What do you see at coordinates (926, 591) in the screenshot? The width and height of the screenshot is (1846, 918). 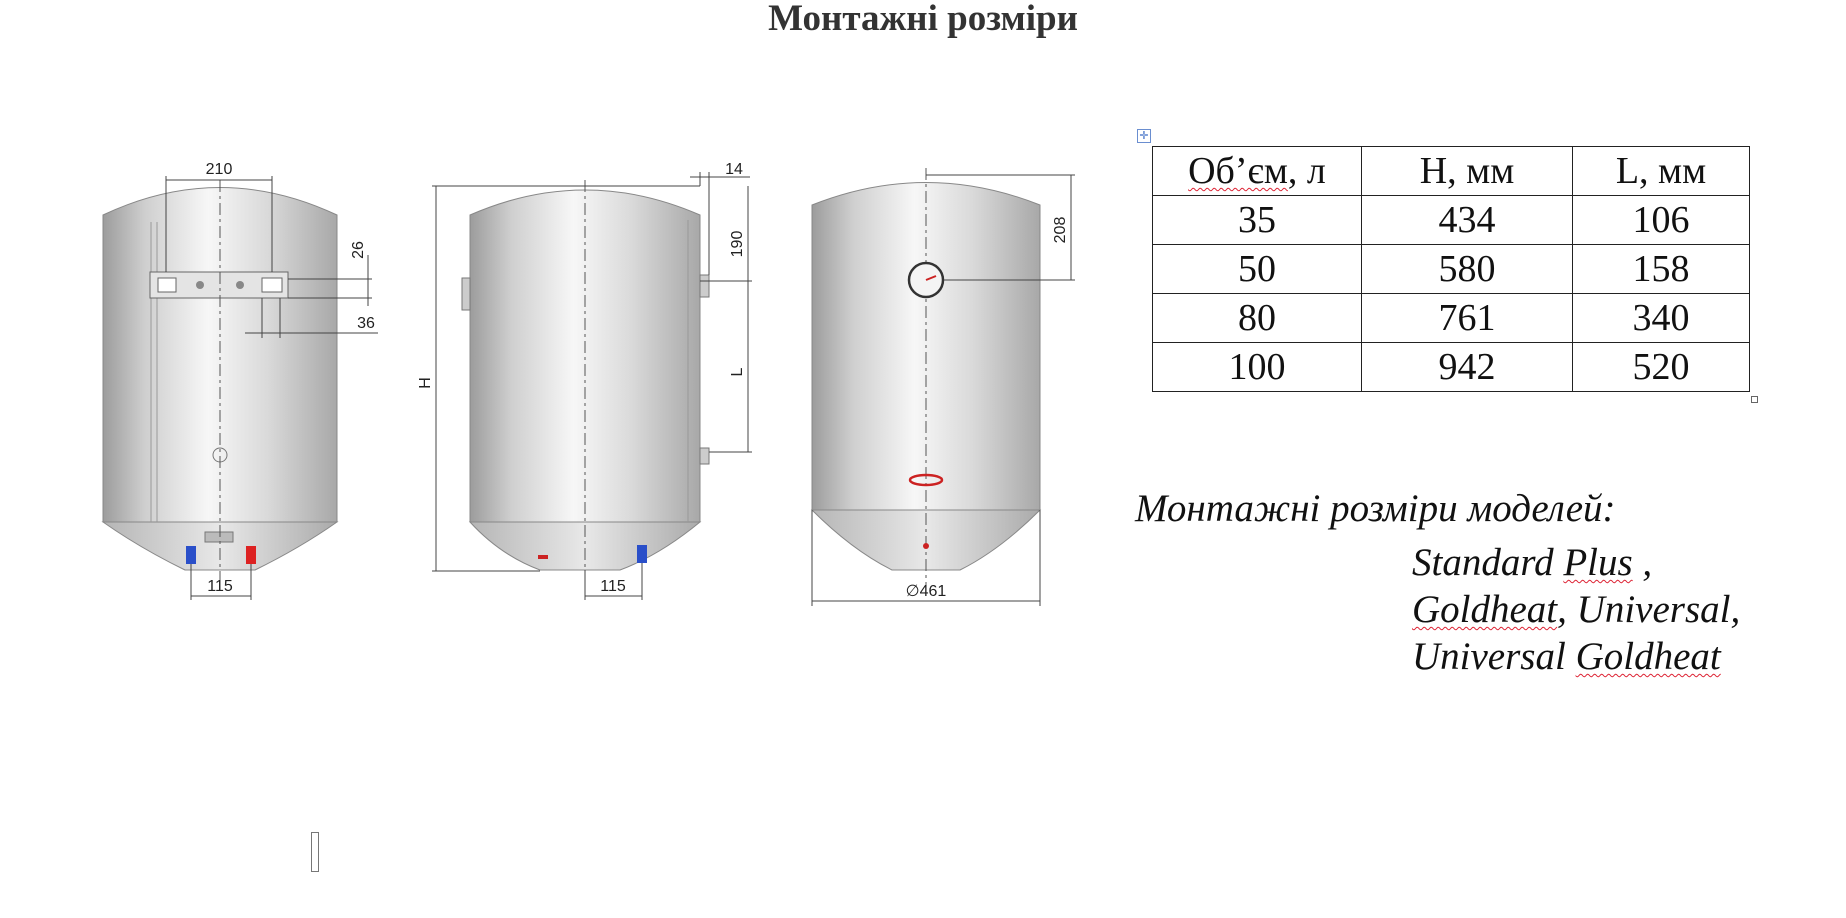 I see `dim-diameter: ∅461` at bounding box center [926, 591].